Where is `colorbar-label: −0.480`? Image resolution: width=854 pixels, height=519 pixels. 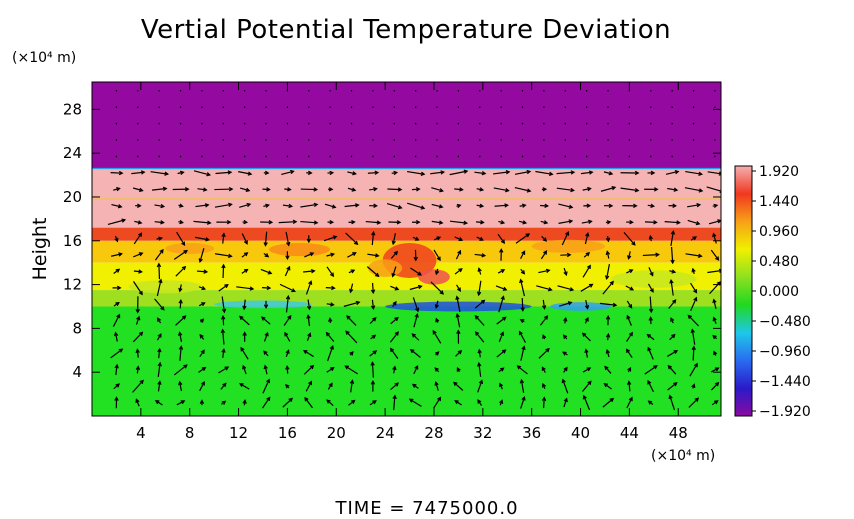 colorbar-label: −0.480 is located at coordinates (785, 322).